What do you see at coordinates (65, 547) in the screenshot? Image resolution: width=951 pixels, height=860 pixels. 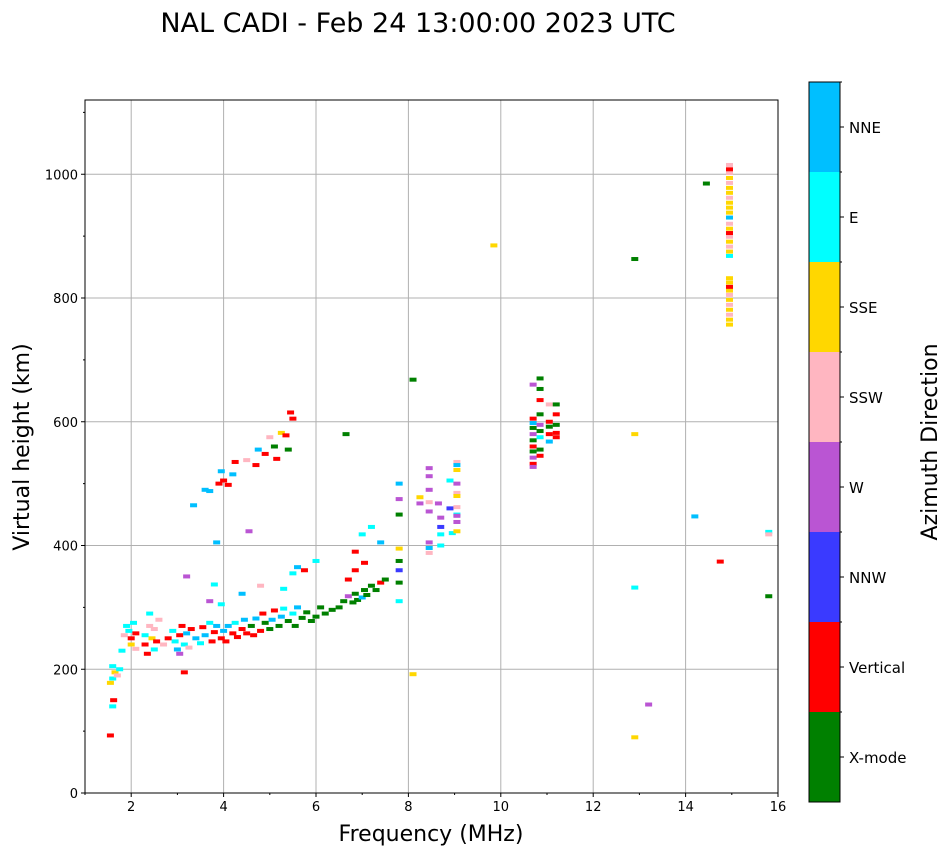 I see `y-tick-label: 400` at bounding box center [65, 547].